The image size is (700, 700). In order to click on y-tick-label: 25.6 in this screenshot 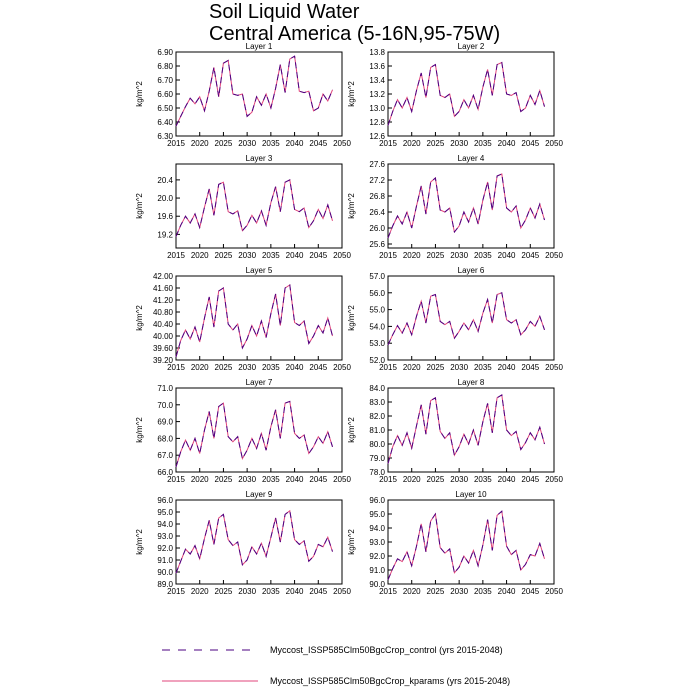, I will do `click(377, 244)`.